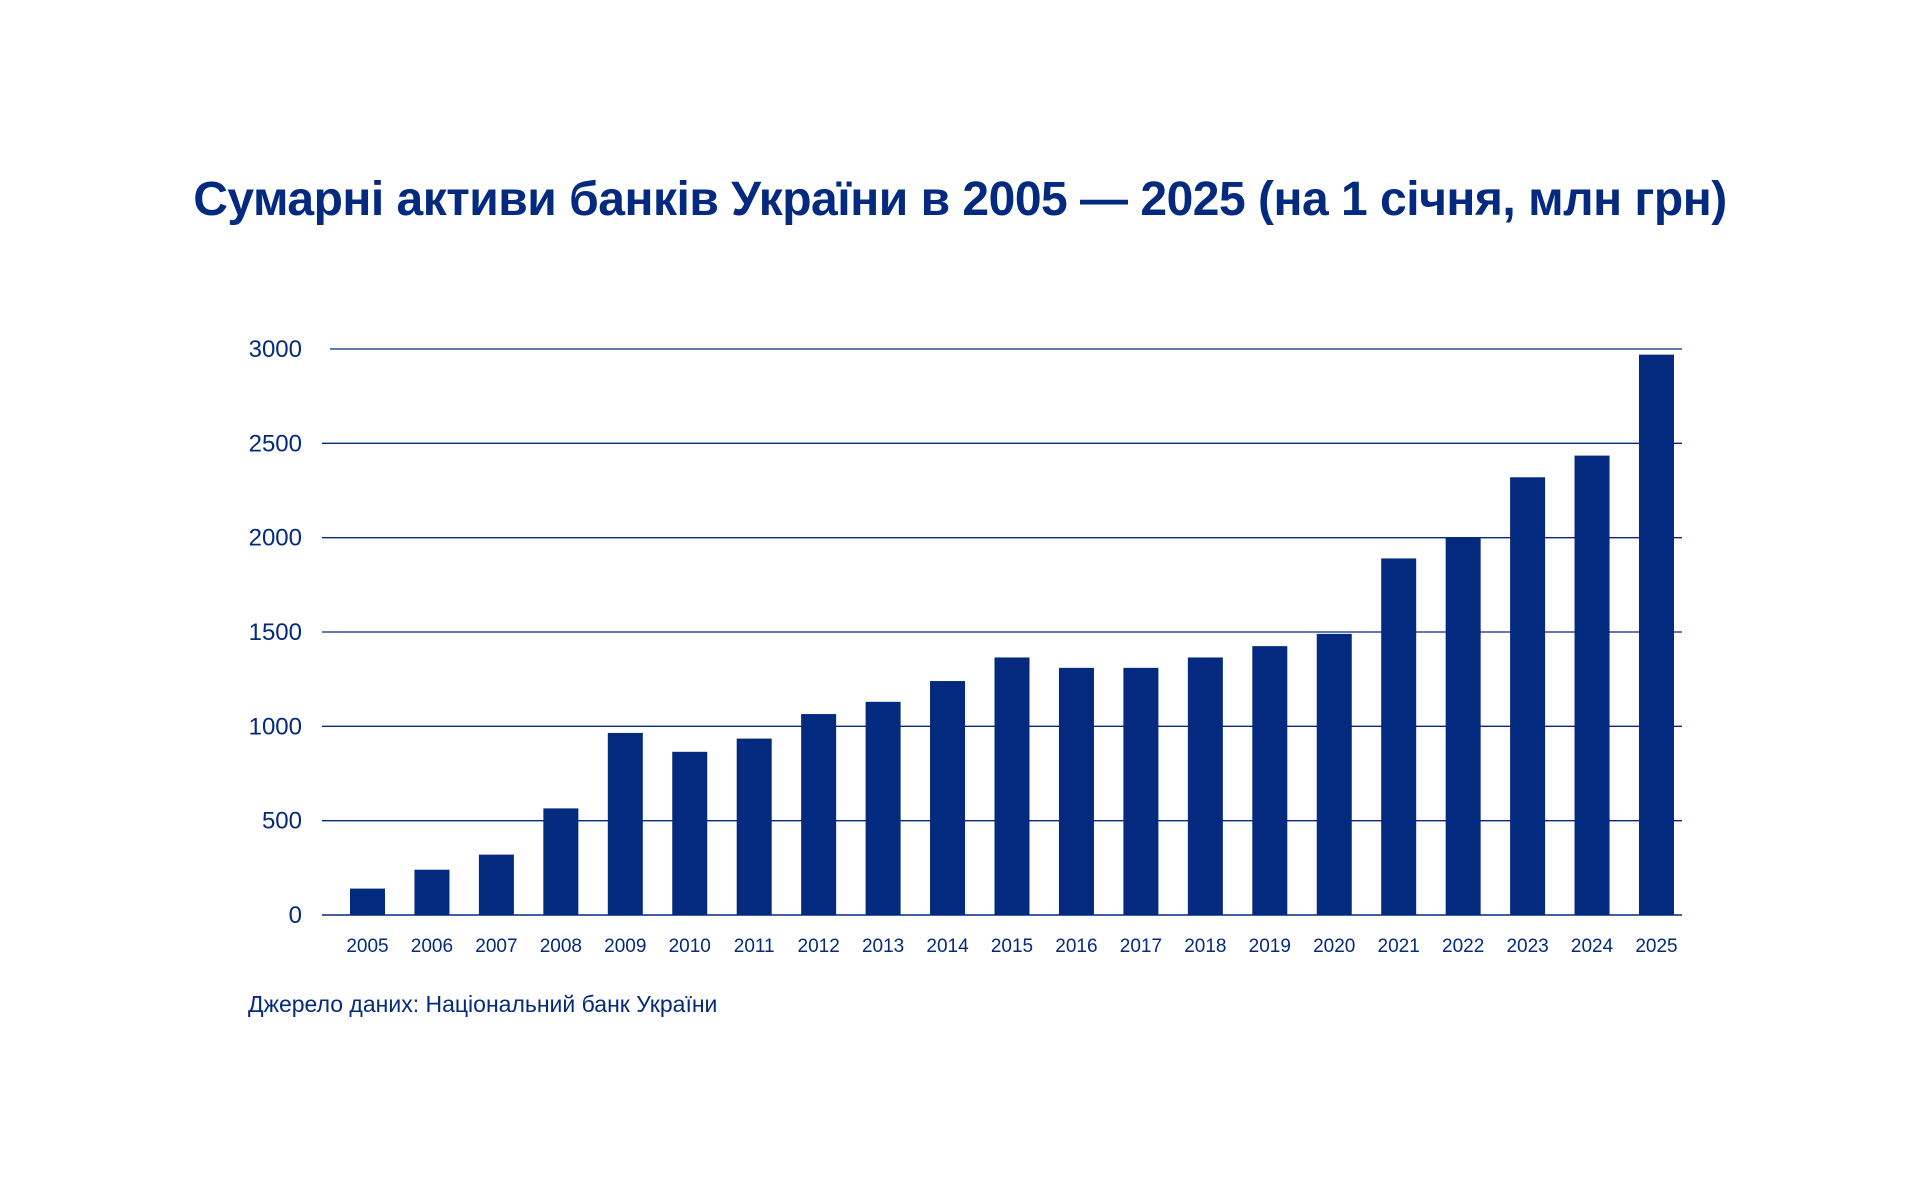 Image resolution: width=1920 pixels, height=1180 pixels. What do you see at coordinates (1399, 736) in the screenshot?
I see `bar-2021` at bounding box center [1399, 736].